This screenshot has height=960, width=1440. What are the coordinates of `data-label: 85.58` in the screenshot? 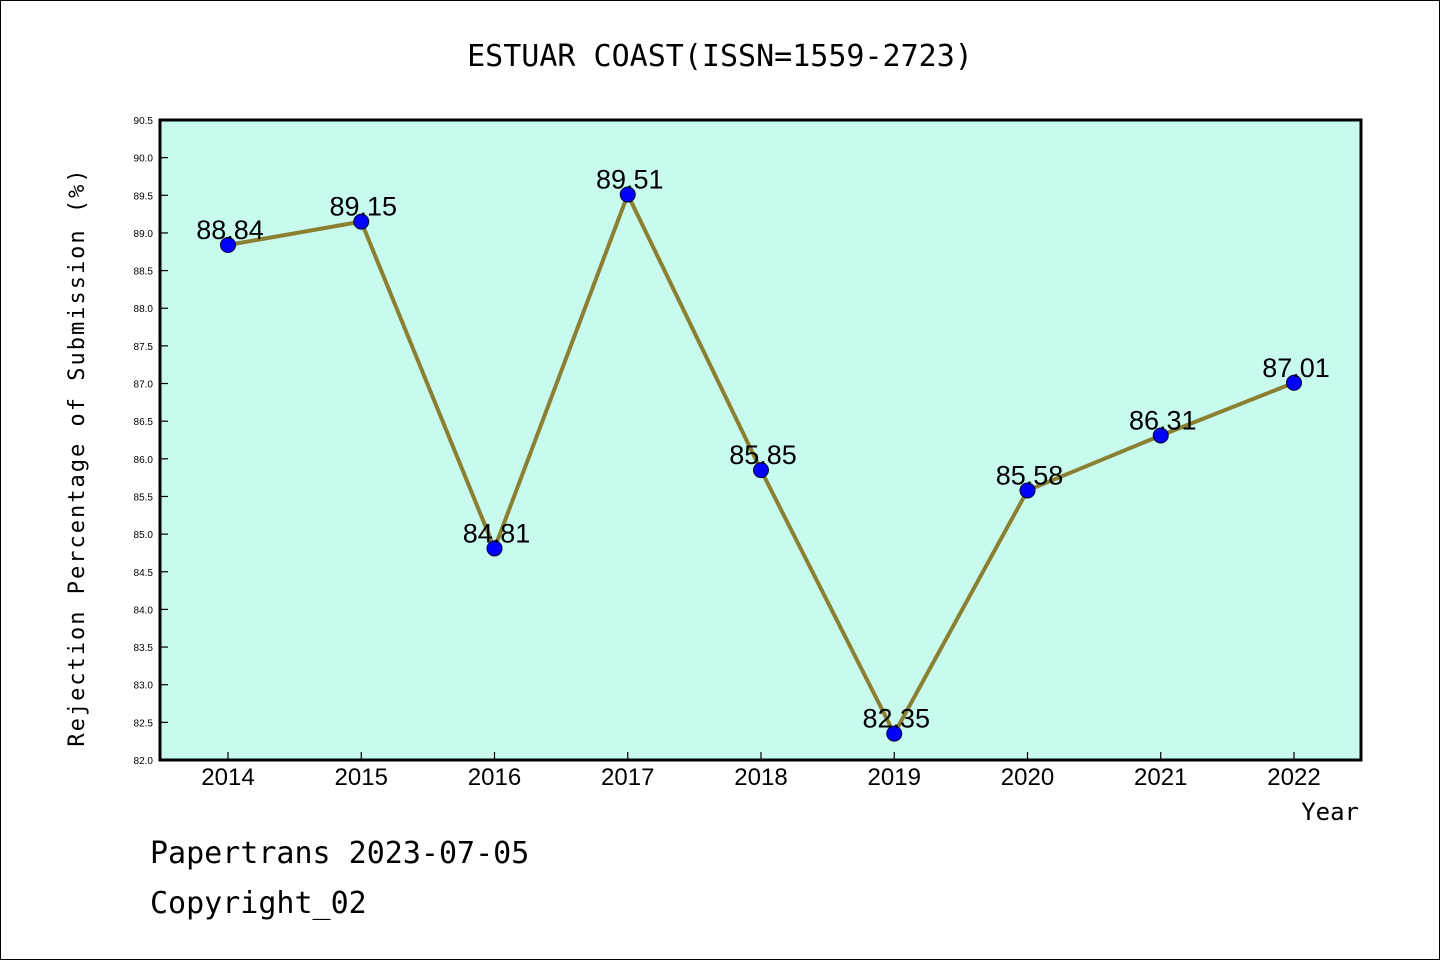 It's located at (1030, 475).